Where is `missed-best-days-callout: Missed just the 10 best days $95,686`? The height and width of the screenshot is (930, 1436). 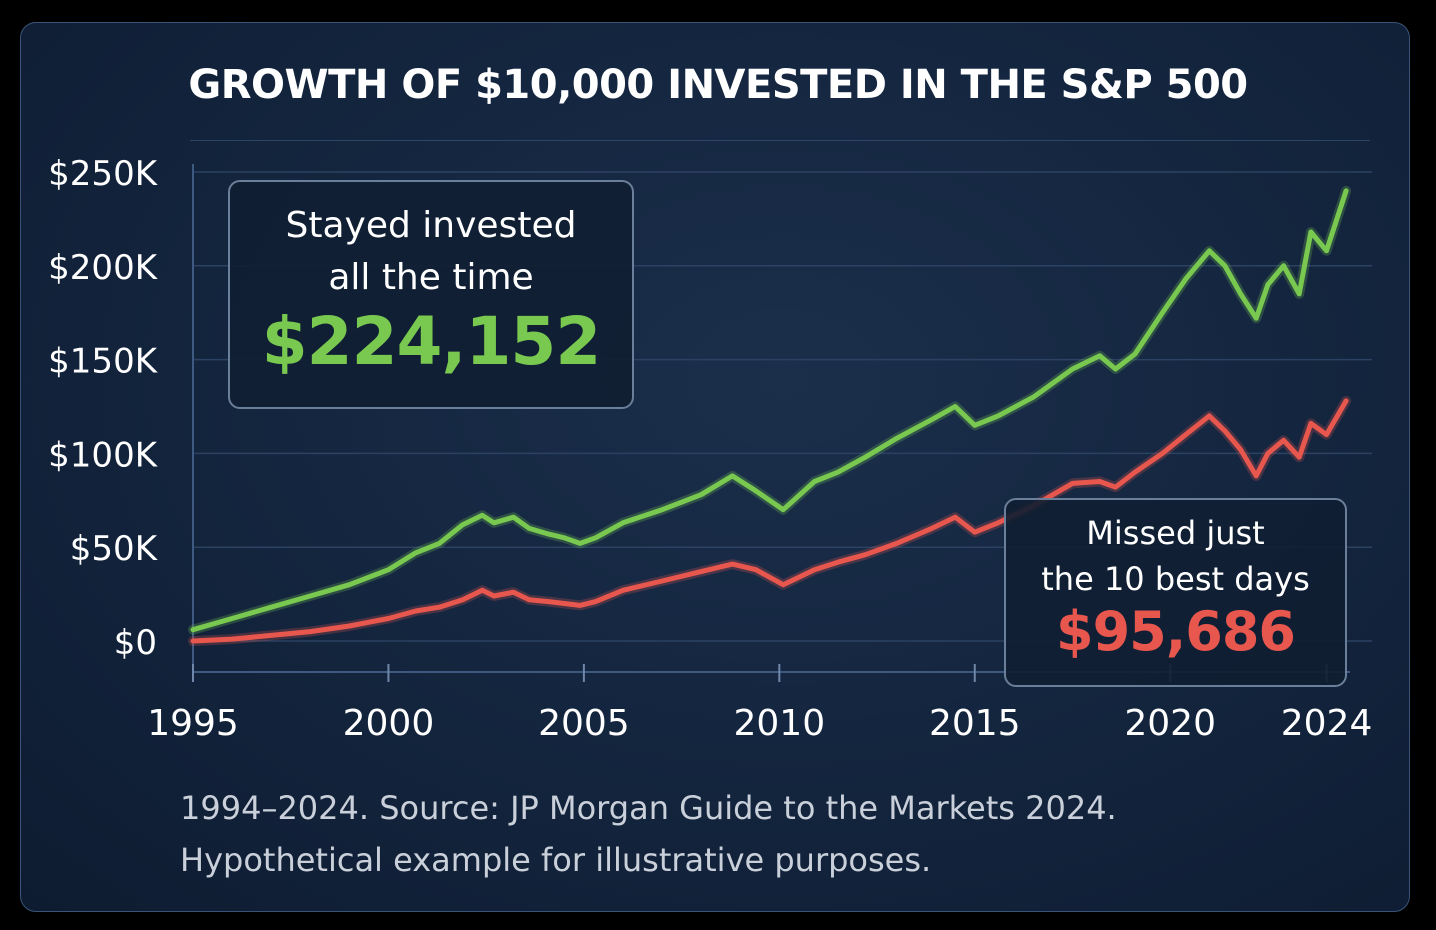
missed-best-days-callout: Missed just the 10 best days $95,686 is located at coordinates (1175, 592).